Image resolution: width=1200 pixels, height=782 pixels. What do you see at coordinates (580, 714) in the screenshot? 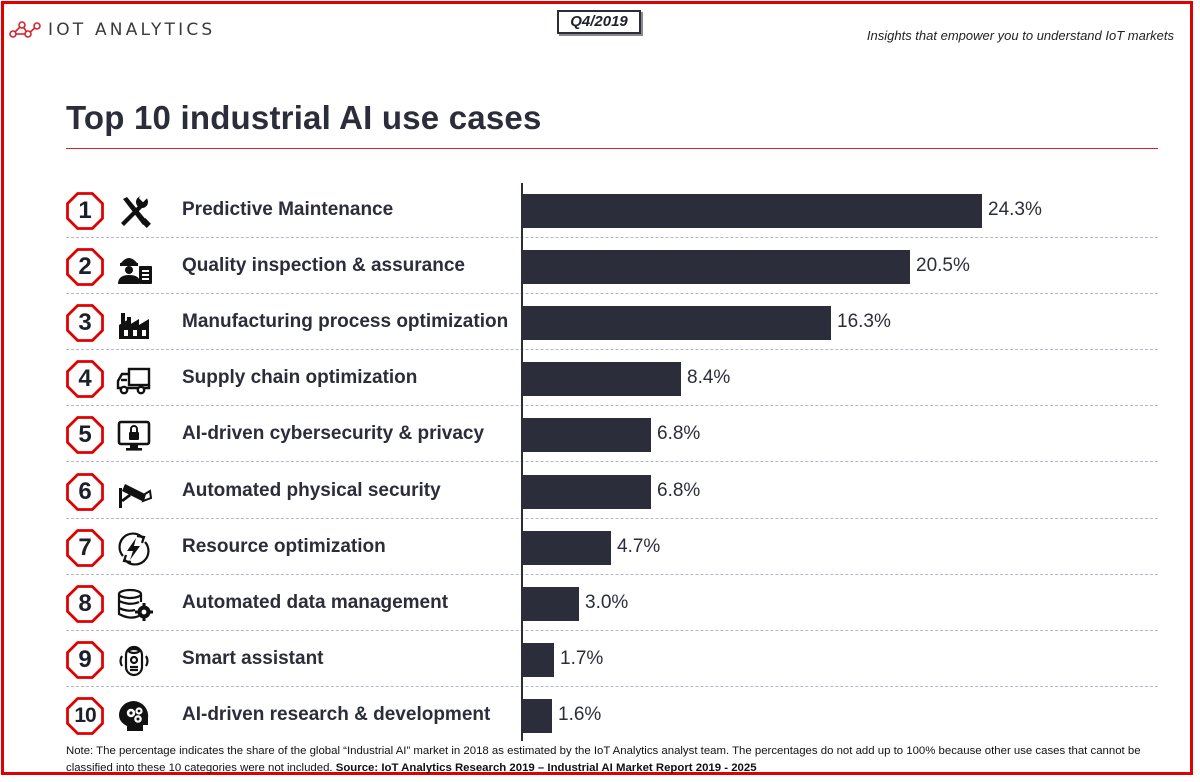
I see `value-label: 1.6%` at bounding box center [580, 714].